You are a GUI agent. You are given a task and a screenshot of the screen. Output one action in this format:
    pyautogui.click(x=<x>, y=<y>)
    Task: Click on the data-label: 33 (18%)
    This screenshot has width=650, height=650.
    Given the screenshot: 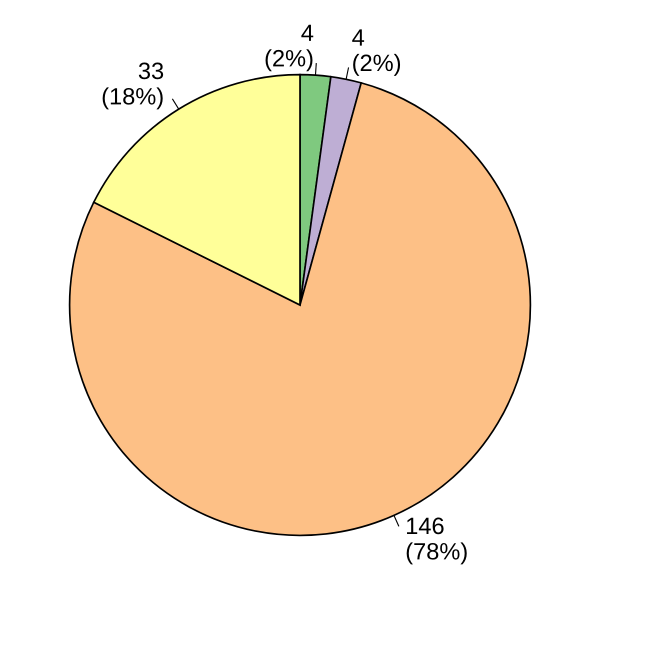 What is the action you would take?
    pyautogui.click(x=133, y=86)
    